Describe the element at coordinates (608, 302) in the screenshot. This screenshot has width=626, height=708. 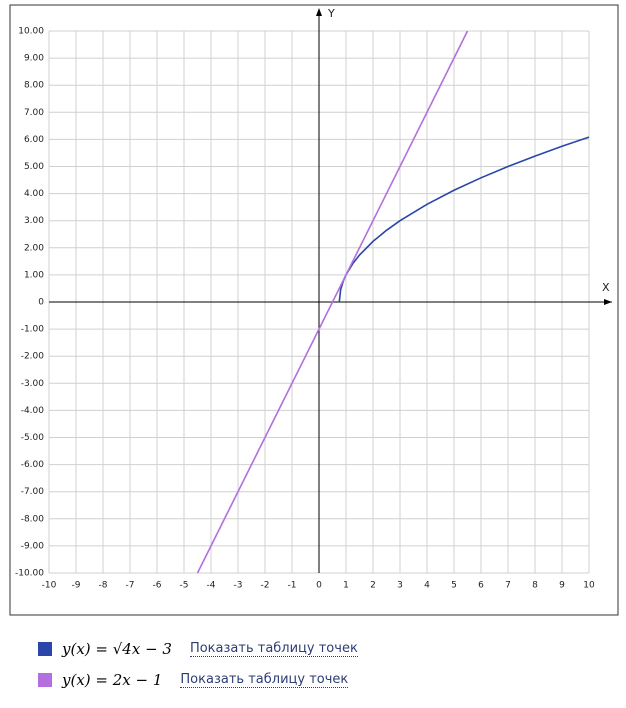
I see `x-arrow` at that location.